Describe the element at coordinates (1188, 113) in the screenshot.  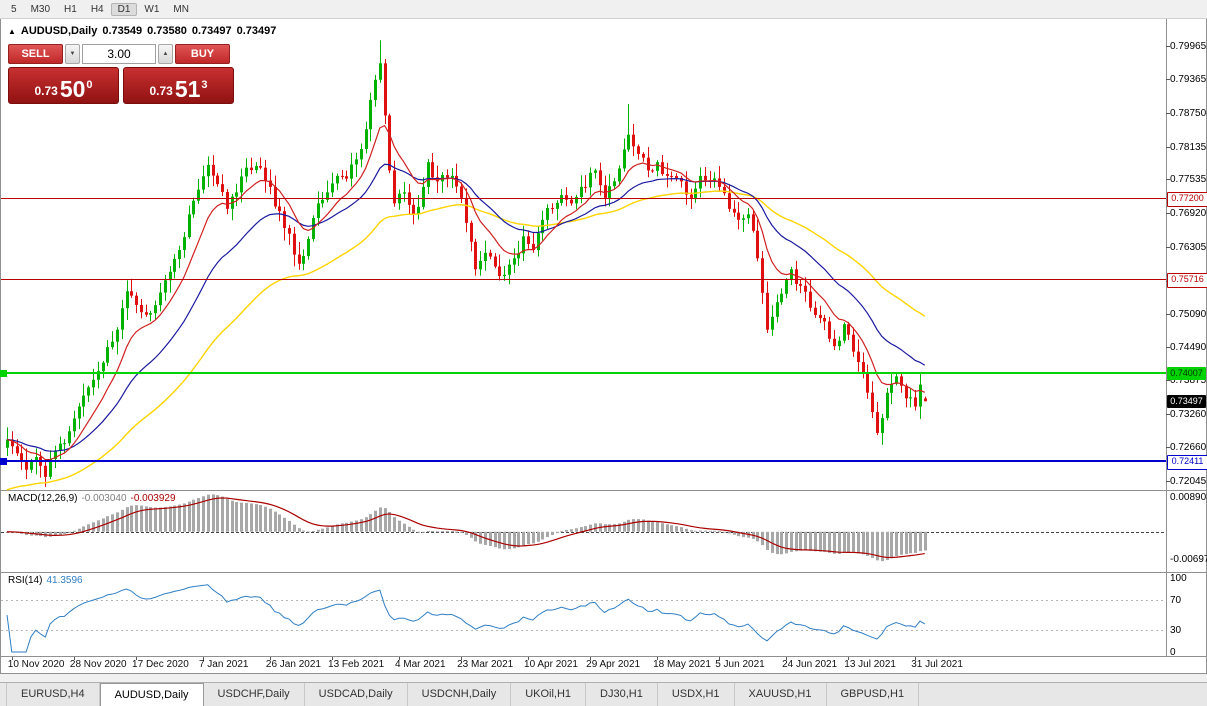
I see `price-axis-label: 0.78750` at that location.